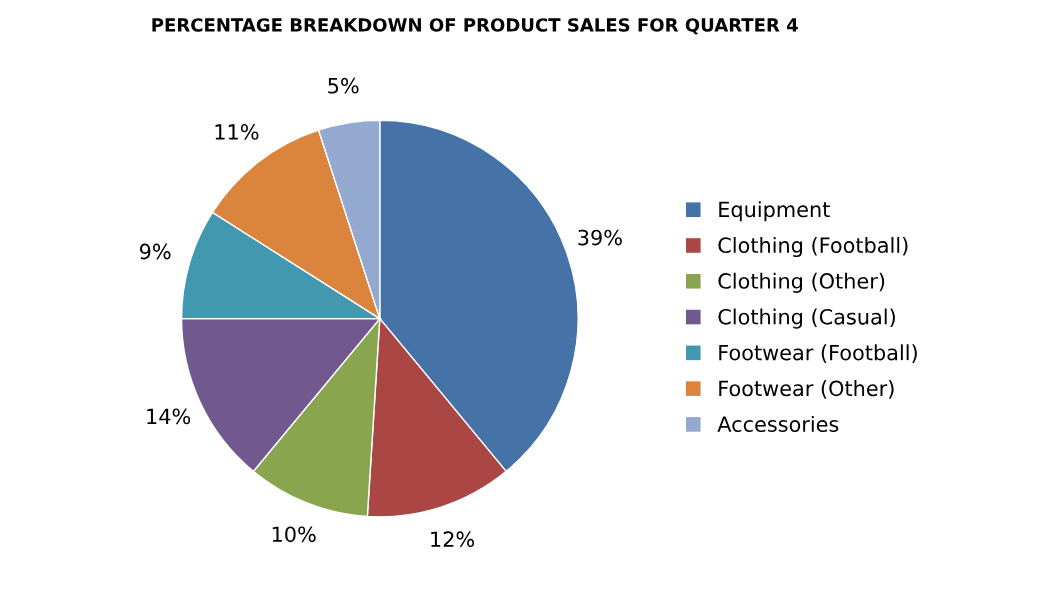  Describe the element at coordinates (169, 416) in the screenshot. I see `data-label: 14%` at that location.